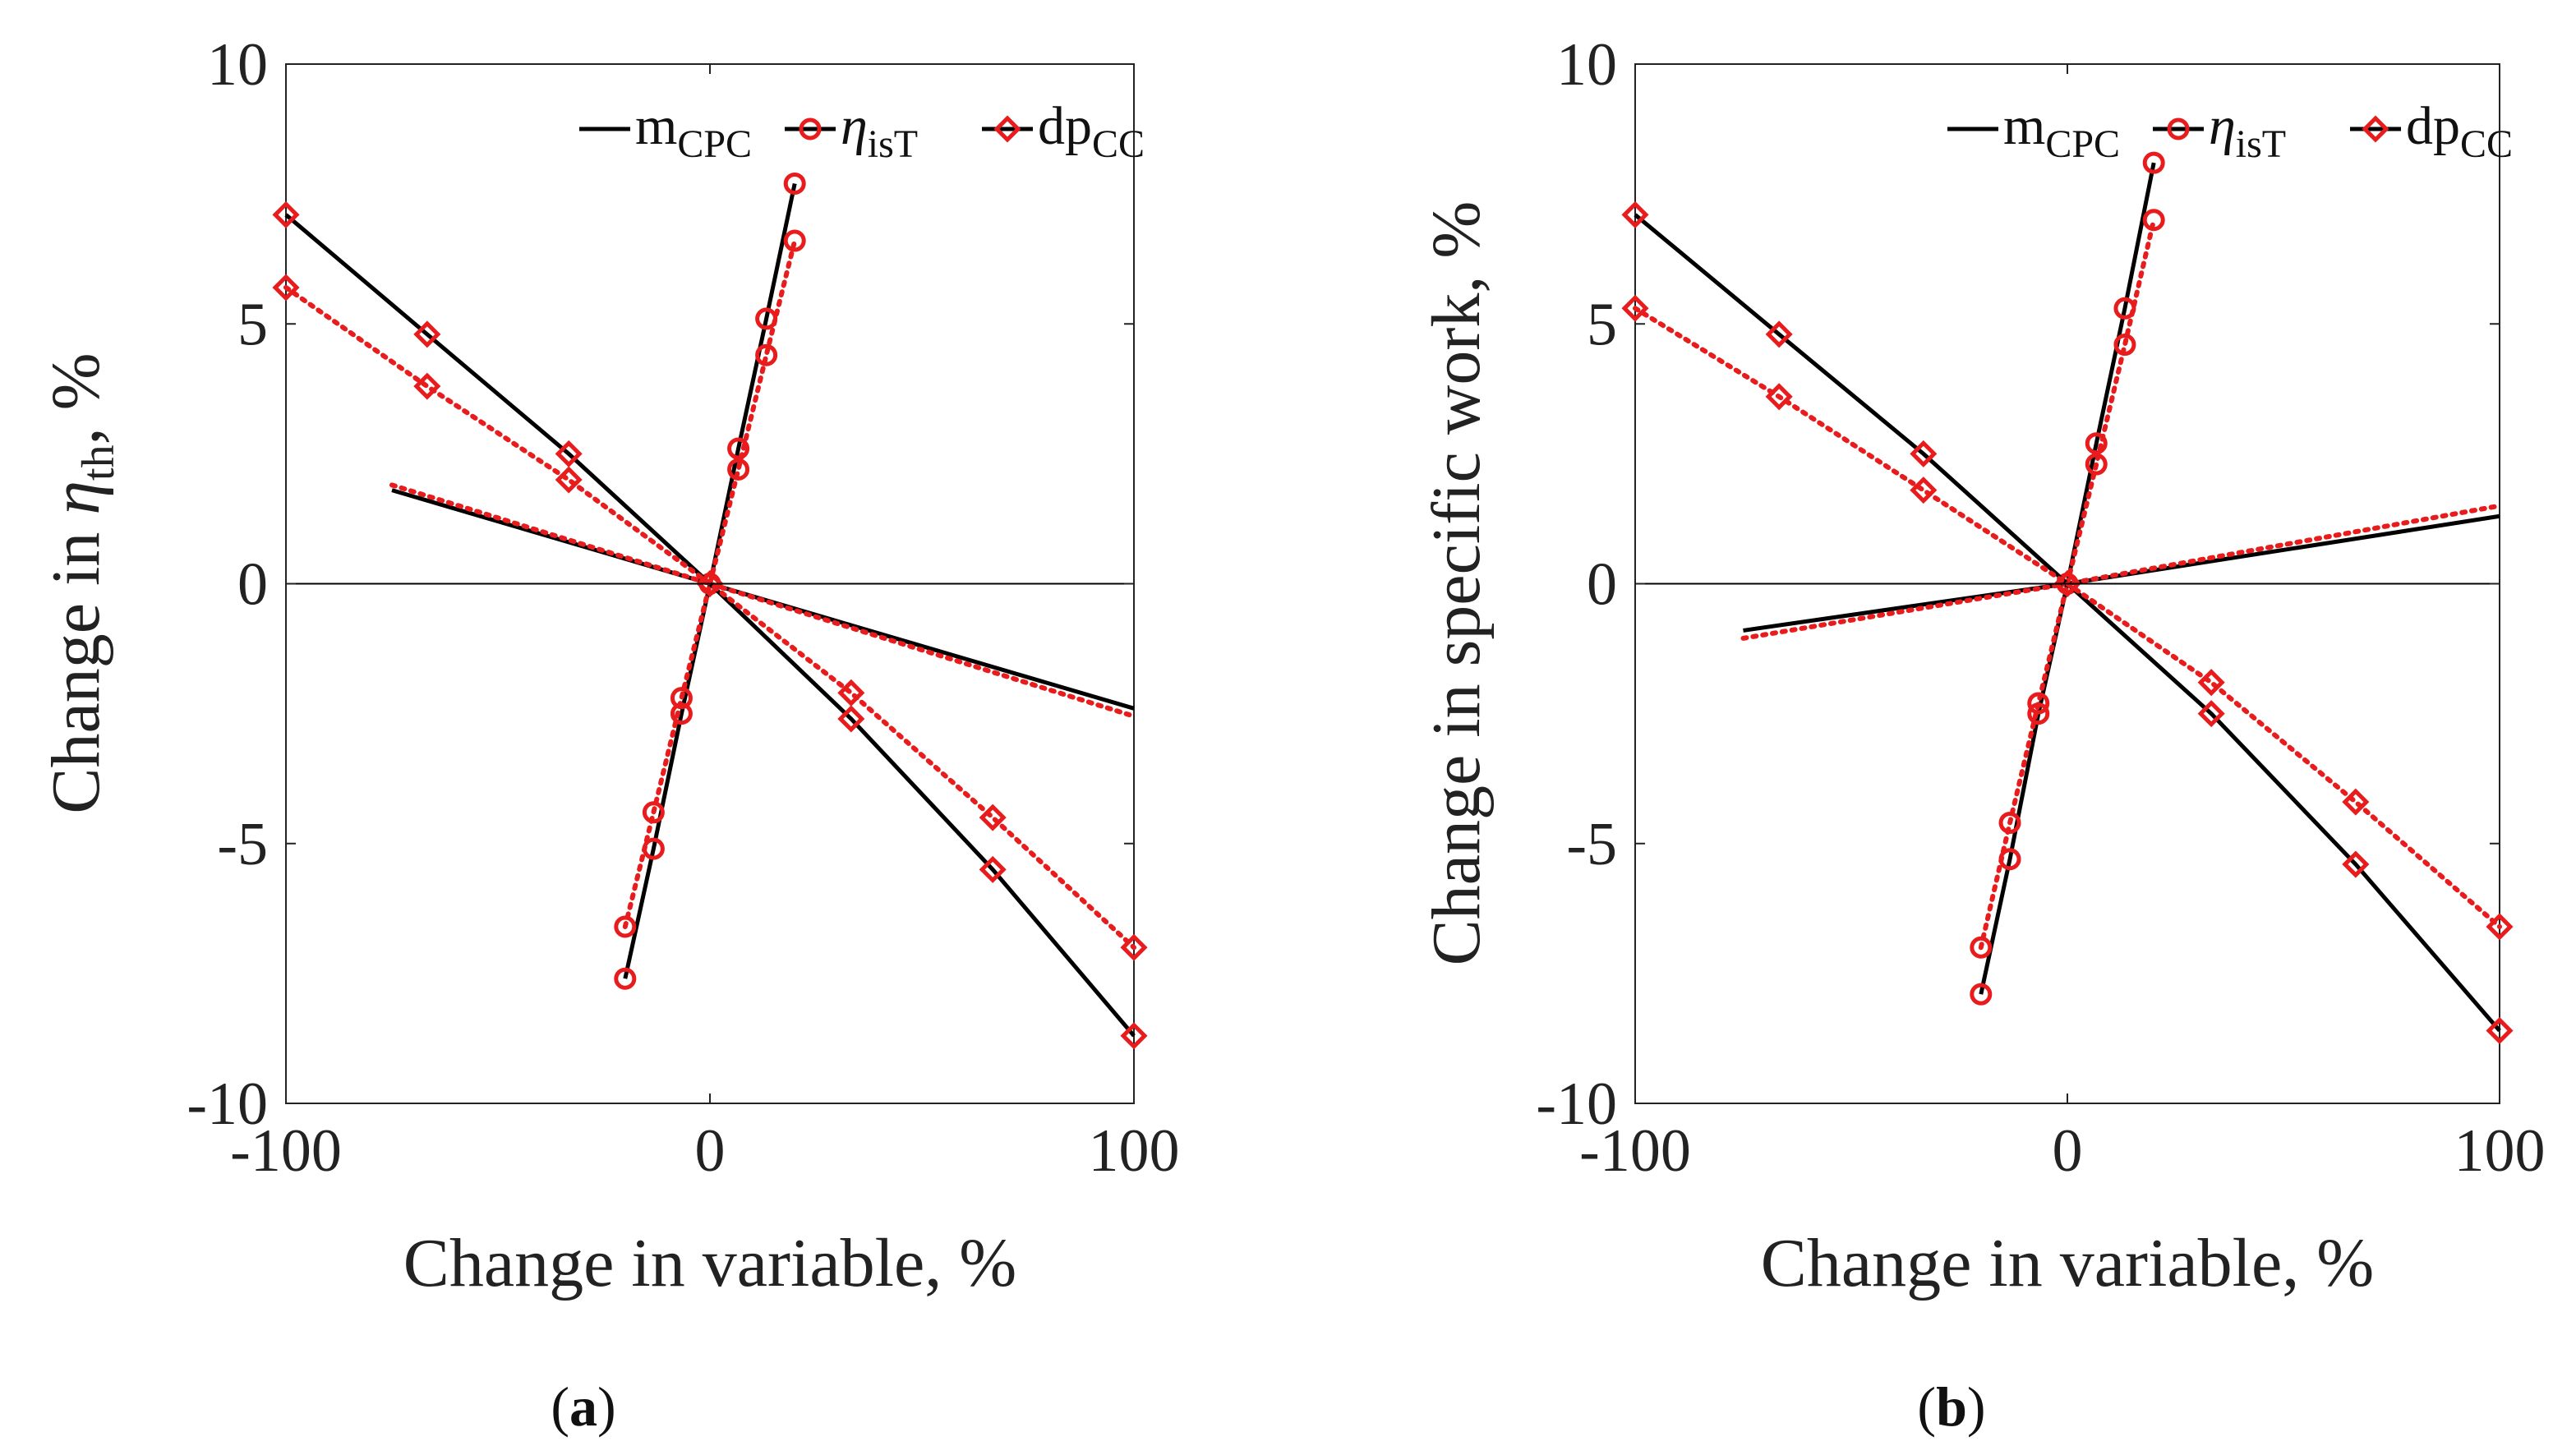  Describe the element at coordinates (693, 131) in the screenshot. I see `legend-label-a: mCPC` at that location.